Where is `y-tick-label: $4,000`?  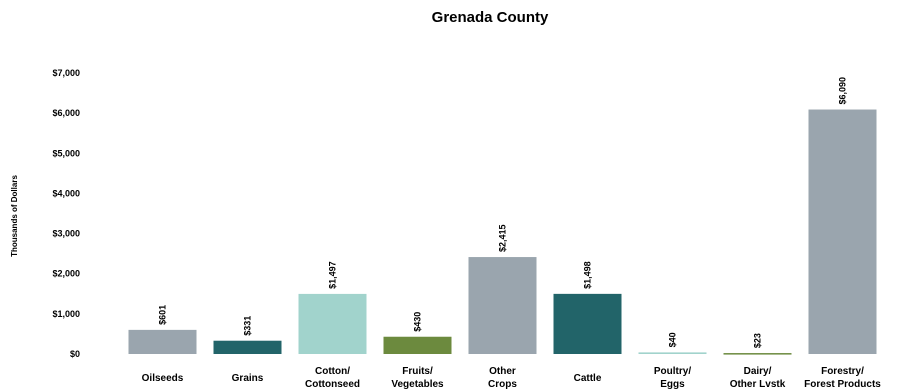
y-tick-label: $4,000 is located at coordinates (66, 193).